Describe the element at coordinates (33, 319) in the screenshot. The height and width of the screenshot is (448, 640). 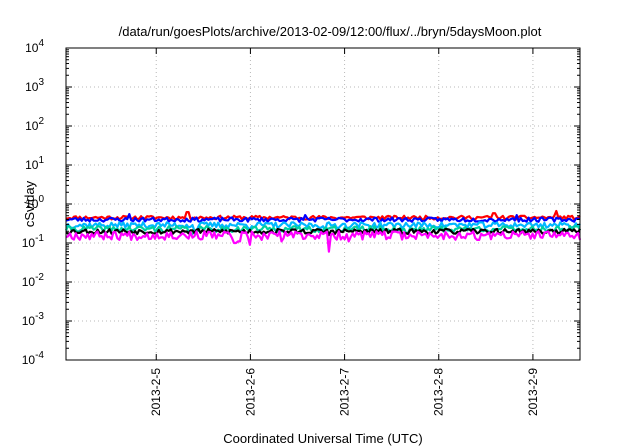
I see `y-tick-label: 10⁻³` at that location.